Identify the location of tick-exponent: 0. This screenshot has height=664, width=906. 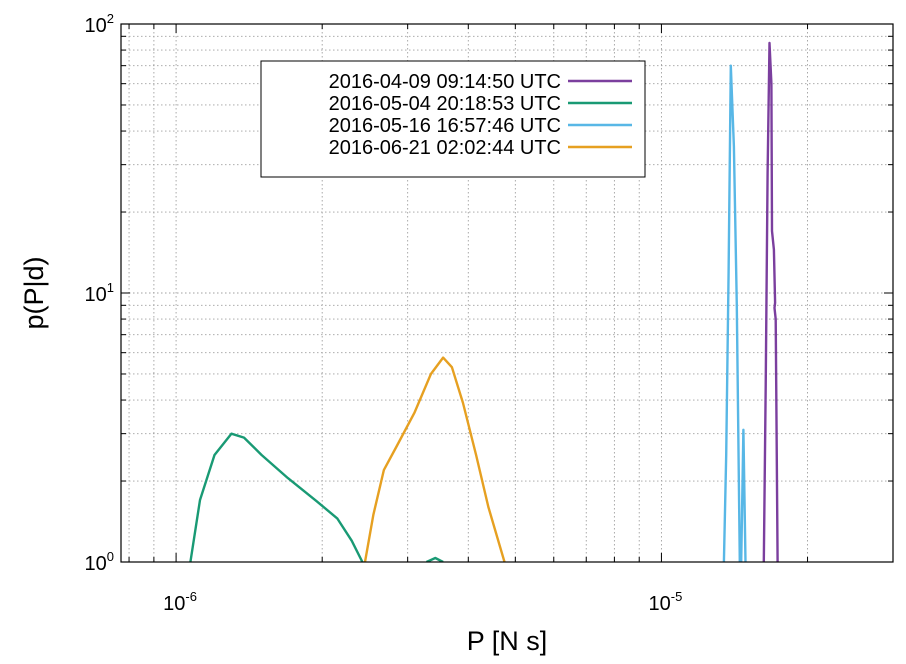
(110, 556).